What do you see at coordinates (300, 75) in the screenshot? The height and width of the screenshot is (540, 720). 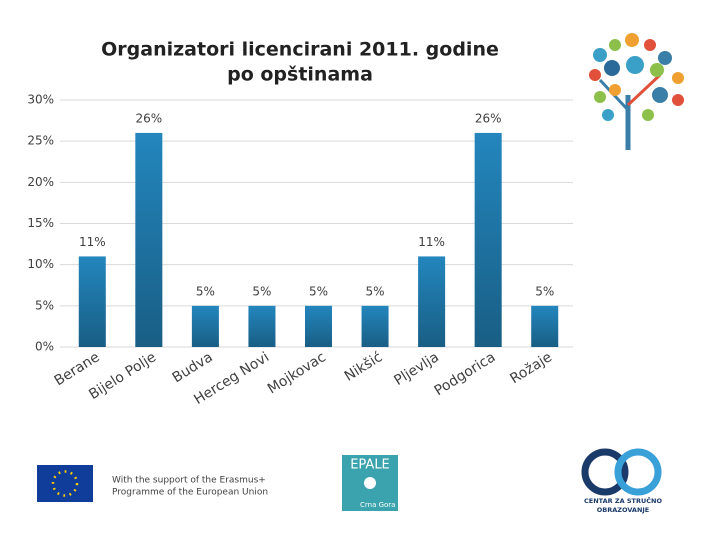 I see `chart-title: po opštinama` at bounding box center [300, 75].